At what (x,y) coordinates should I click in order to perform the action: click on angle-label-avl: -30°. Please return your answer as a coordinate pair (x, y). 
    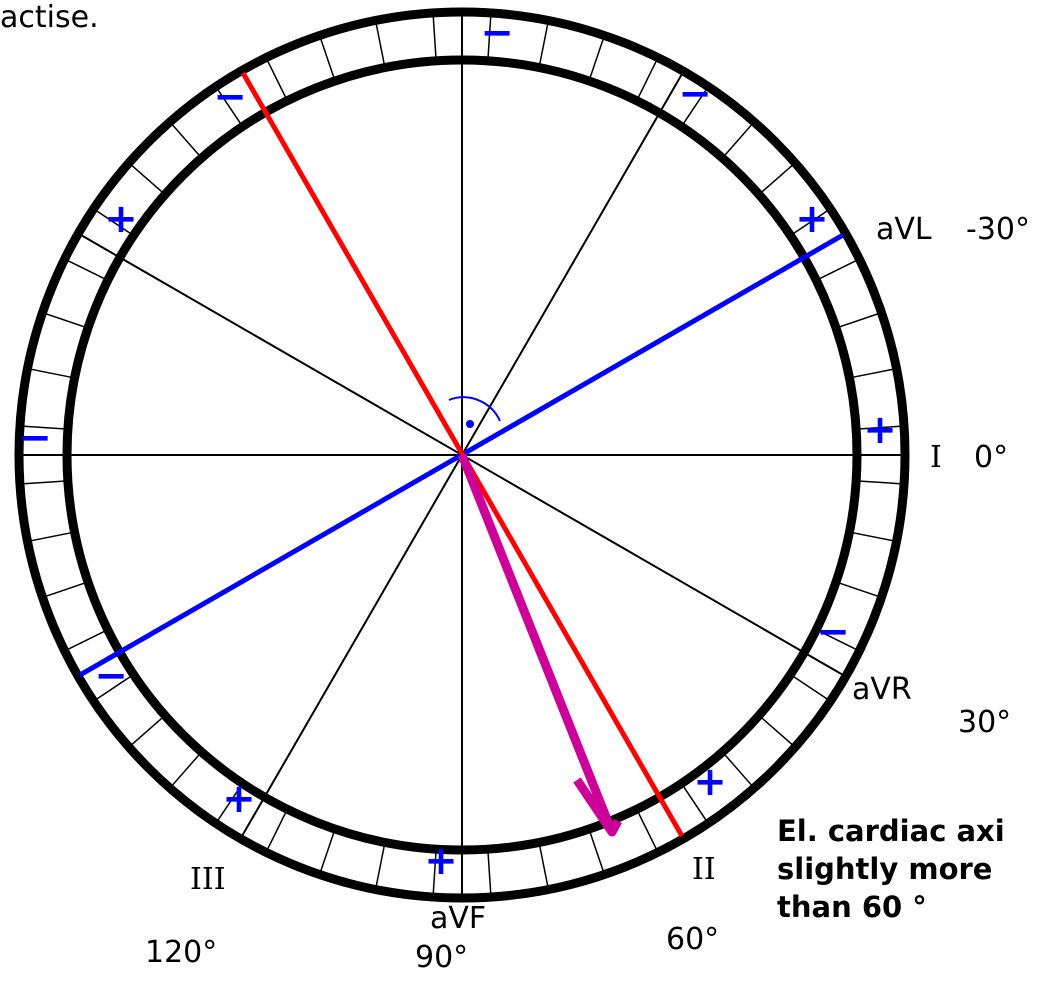
    Looking at the image, I should click on (998, 229).